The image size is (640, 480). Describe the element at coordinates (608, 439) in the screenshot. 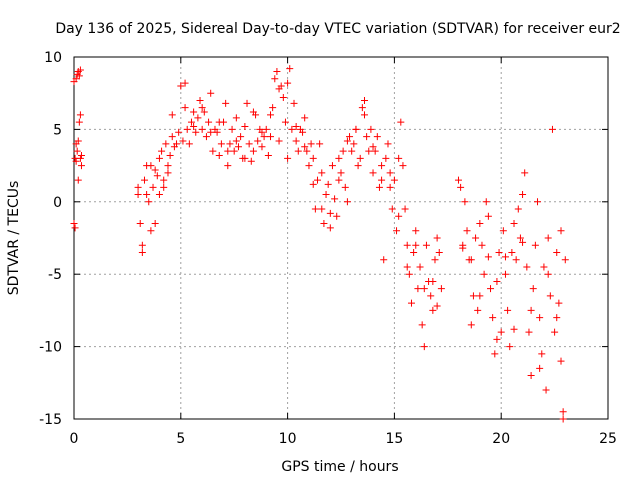

I see `x-tick-label: 25` at that location.